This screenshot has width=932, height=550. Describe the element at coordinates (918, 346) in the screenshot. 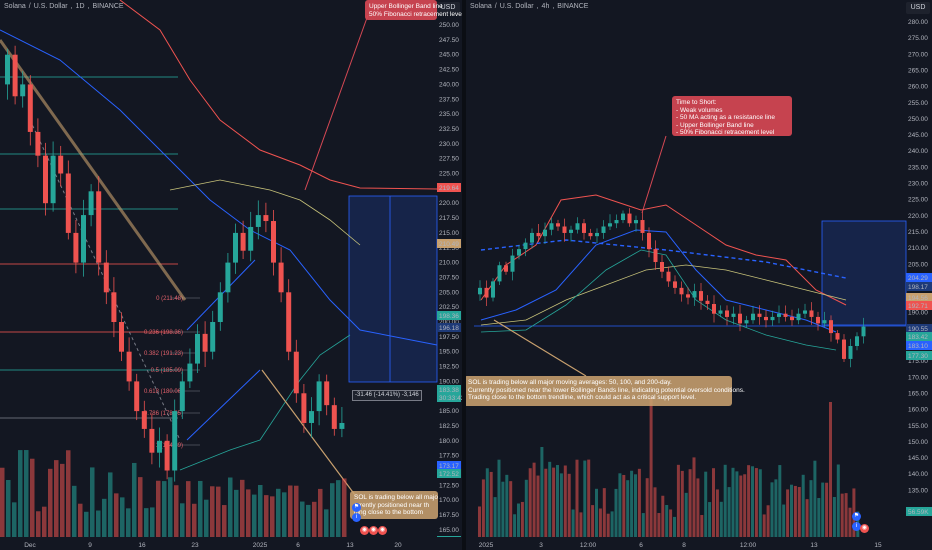

I see `price-tag-label: 183.10` at that location.